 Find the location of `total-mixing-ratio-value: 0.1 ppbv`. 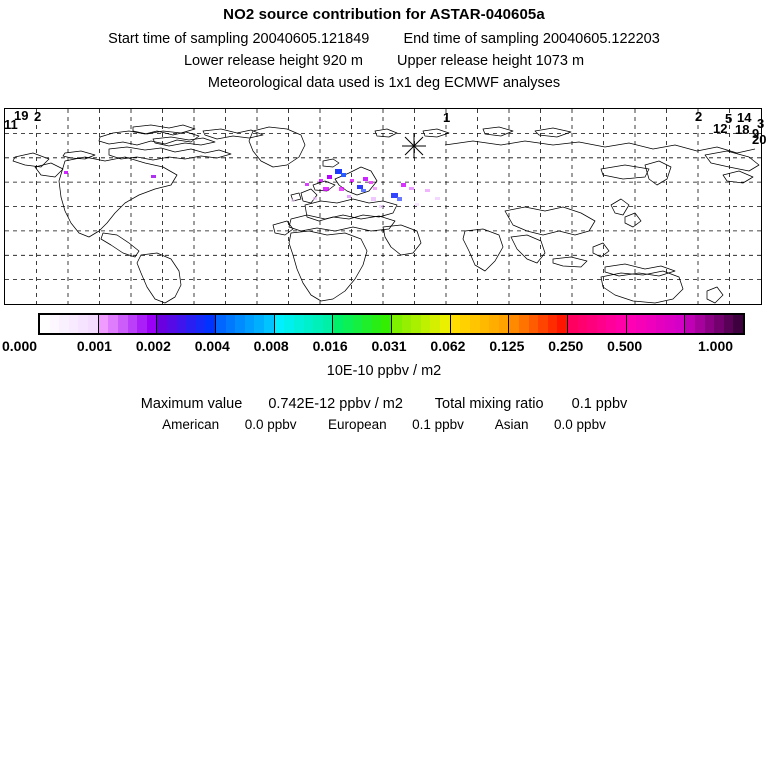

total-mixing-ratio-value: 0.1 ppbv is located at coordinates (599, 404).